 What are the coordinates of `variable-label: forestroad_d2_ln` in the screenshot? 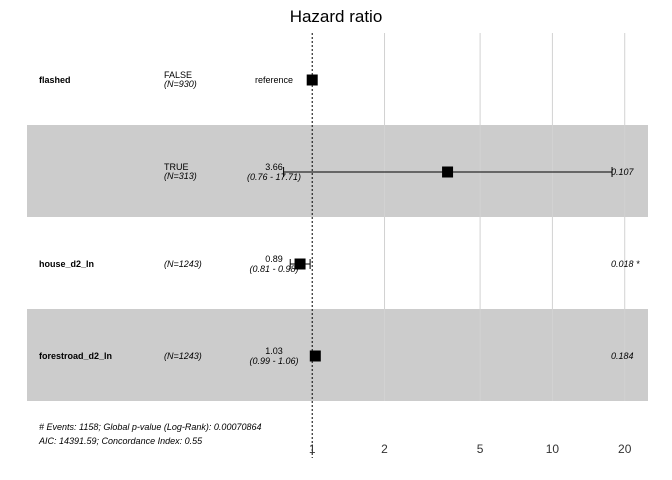 It's located at (75, 356).